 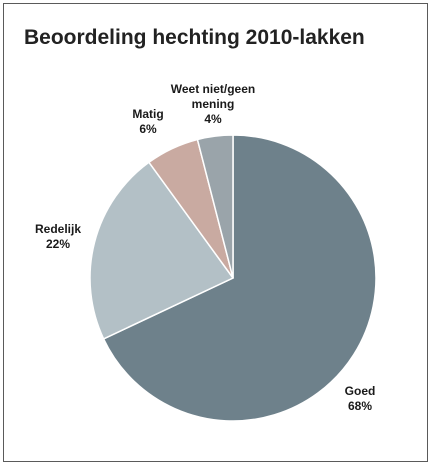 What do you see at coordinates (58, 236) in the screenshot?
I see `slice-label-redelijk: Redelijk 22%` at bounding box center [58, 236].